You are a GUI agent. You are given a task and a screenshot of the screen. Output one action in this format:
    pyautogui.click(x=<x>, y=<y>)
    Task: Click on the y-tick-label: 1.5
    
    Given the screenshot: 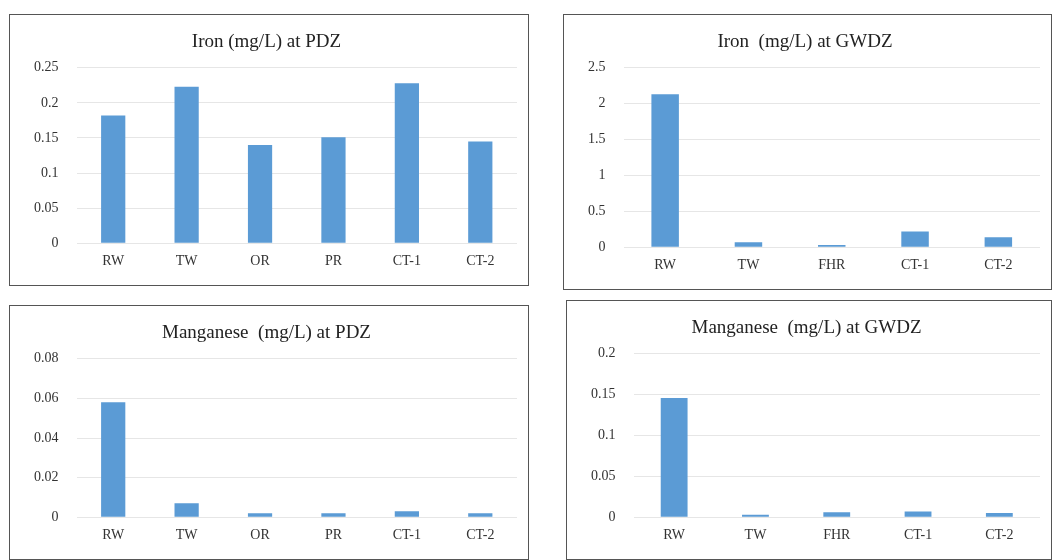 What is the action you would take?
    pyautogui.click(x=597, y=139)
    